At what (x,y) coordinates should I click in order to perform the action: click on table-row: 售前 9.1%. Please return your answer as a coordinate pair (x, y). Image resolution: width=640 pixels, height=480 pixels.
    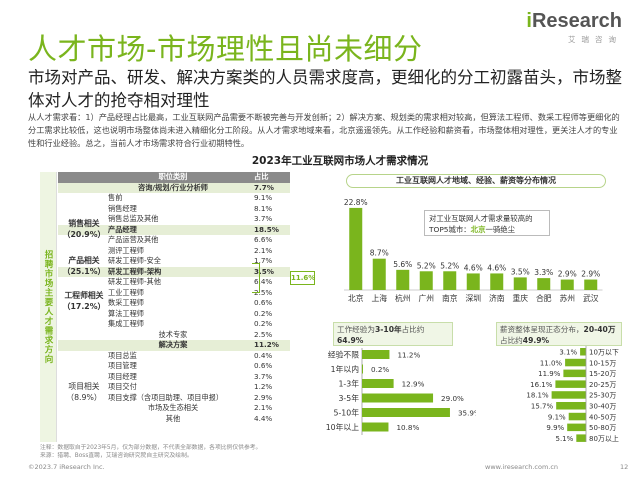
    Looking at the image, I should click on (174, 198).